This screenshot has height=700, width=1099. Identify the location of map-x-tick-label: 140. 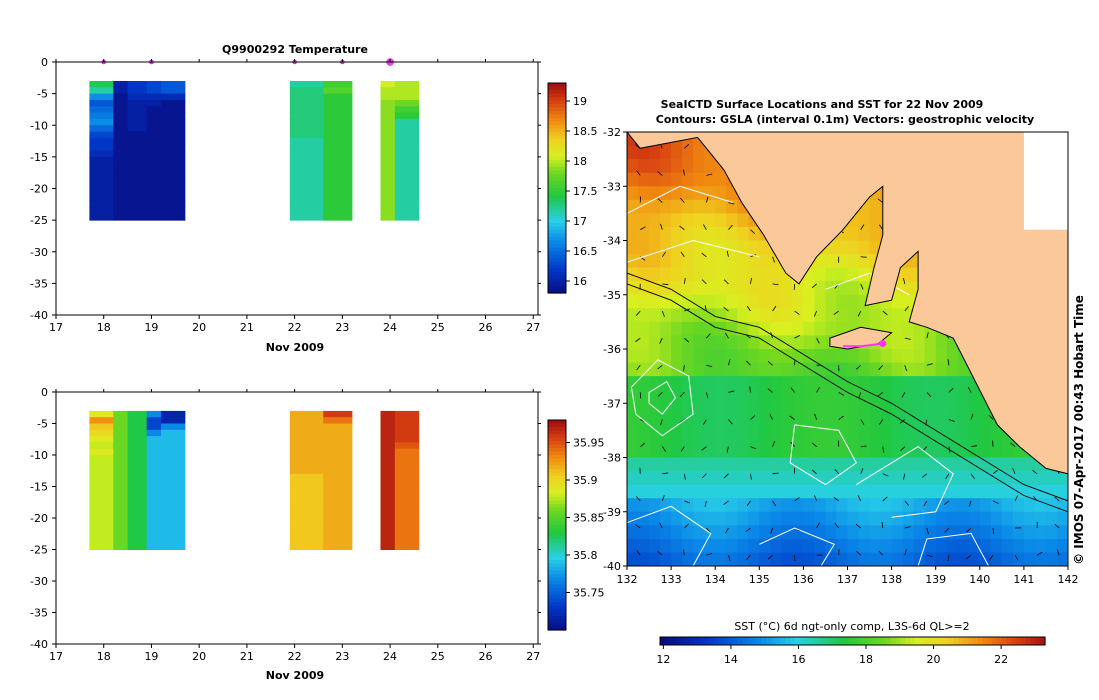
(979, 579).